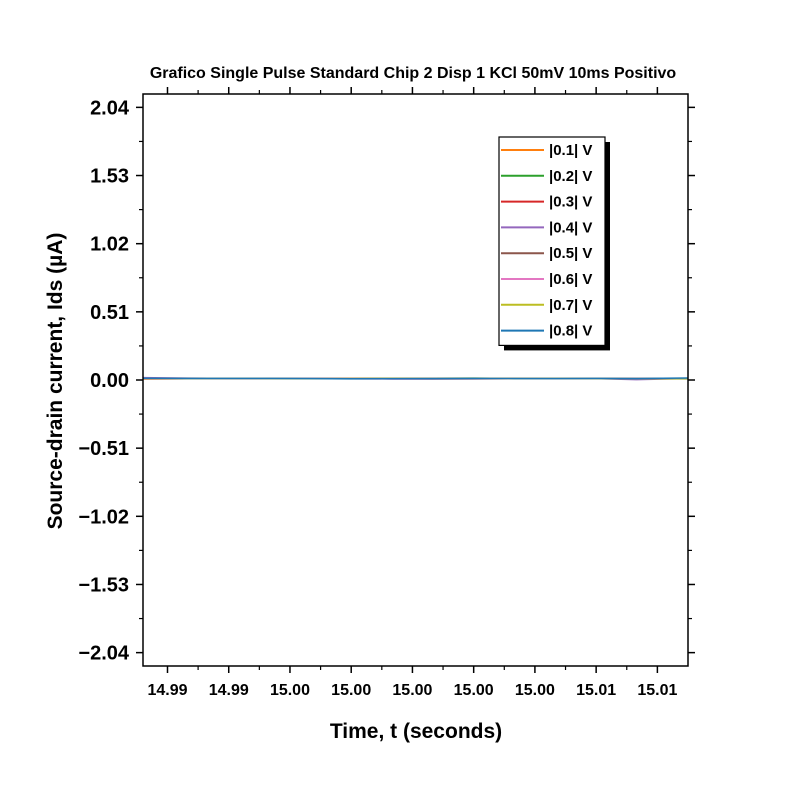 This screenshot has width=800, height=800. What do you see at coordinates (570, 253) in the screenshot?
I see `legend-label: |0.5| V` at bounding box center [570, 253].